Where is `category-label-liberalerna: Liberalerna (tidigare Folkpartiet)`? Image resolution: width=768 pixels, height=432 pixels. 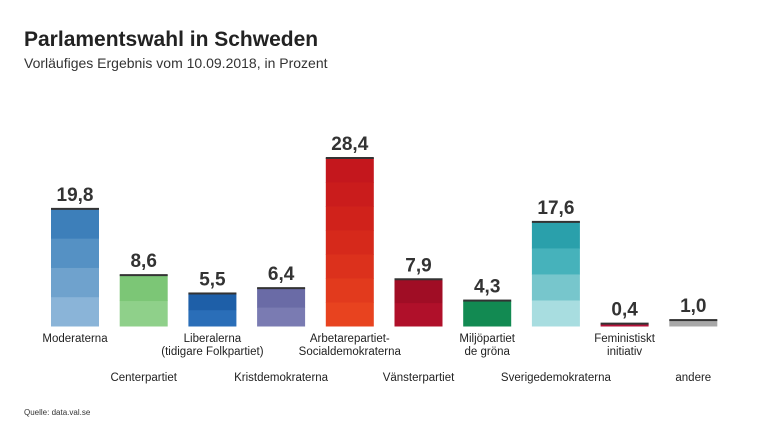 category-label-liberalerna: Liberalerna (tidigare Folkpartiet) is located at coordinates (212, 345).